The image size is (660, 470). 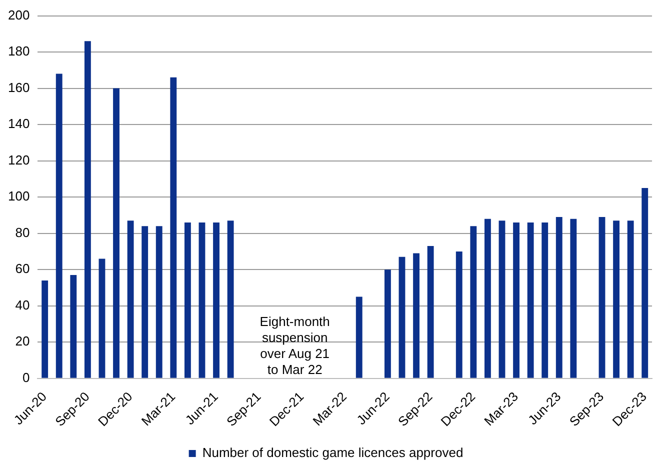 I want to click on y-tick-label: 0, so click(x=26, y=377).